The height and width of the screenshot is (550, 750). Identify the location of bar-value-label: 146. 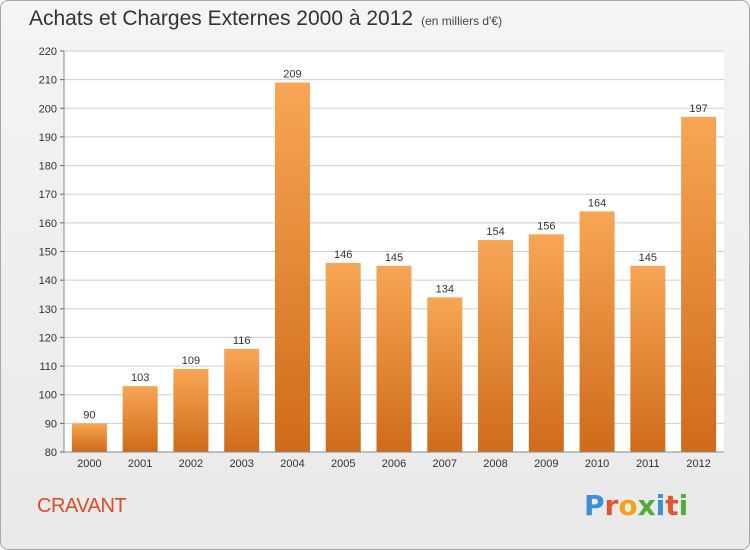
(343, 255).